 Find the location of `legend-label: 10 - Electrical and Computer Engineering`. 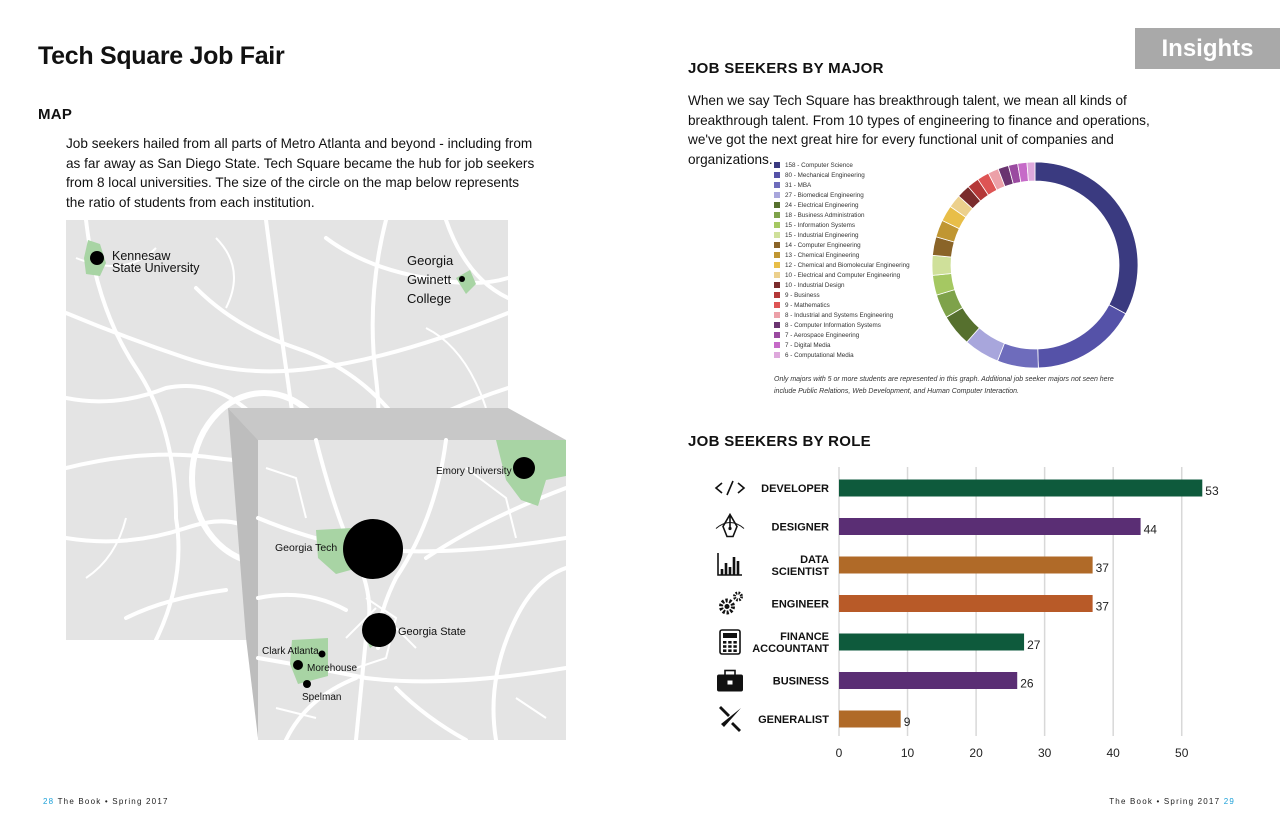

legend-label: 10 - Electrical and Computer Engineering is located at coordinates (843, 275).